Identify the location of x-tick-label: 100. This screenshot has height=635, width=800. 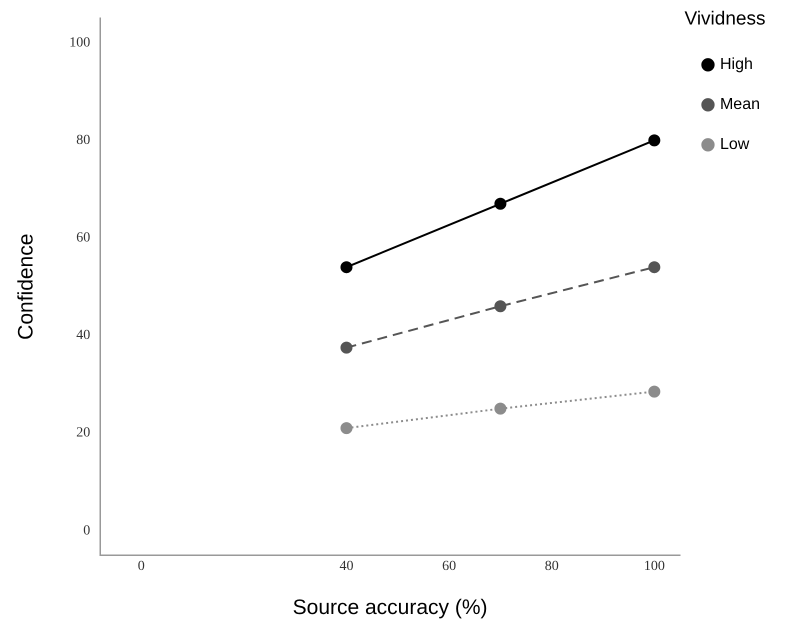
(654, 566).